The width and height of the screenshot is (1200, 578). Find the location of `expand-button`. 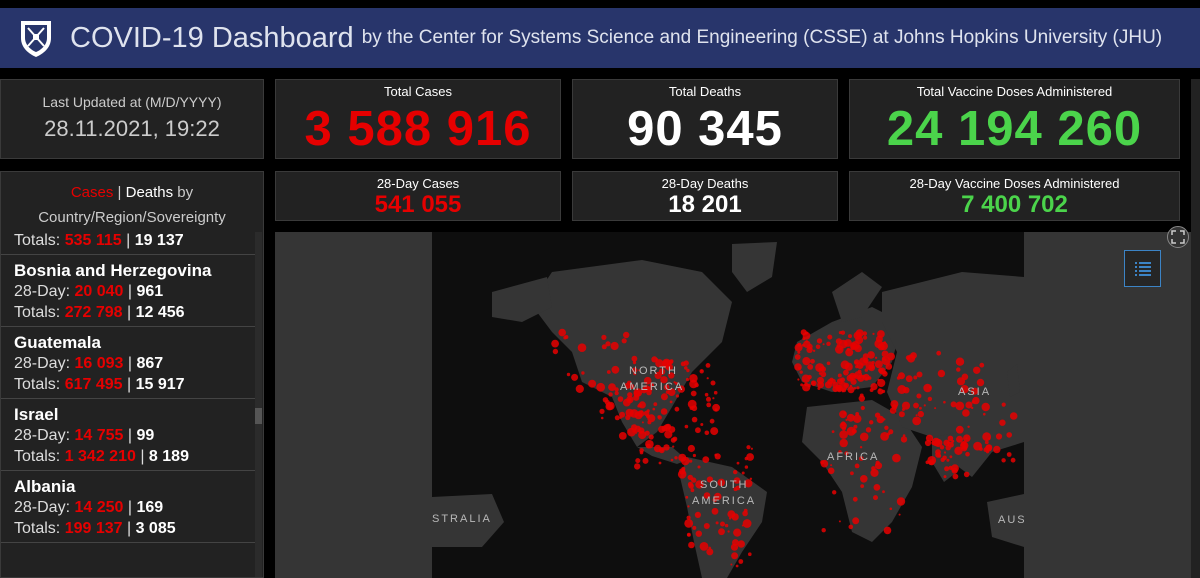

expand-button is located at coordinates (1178, 237).